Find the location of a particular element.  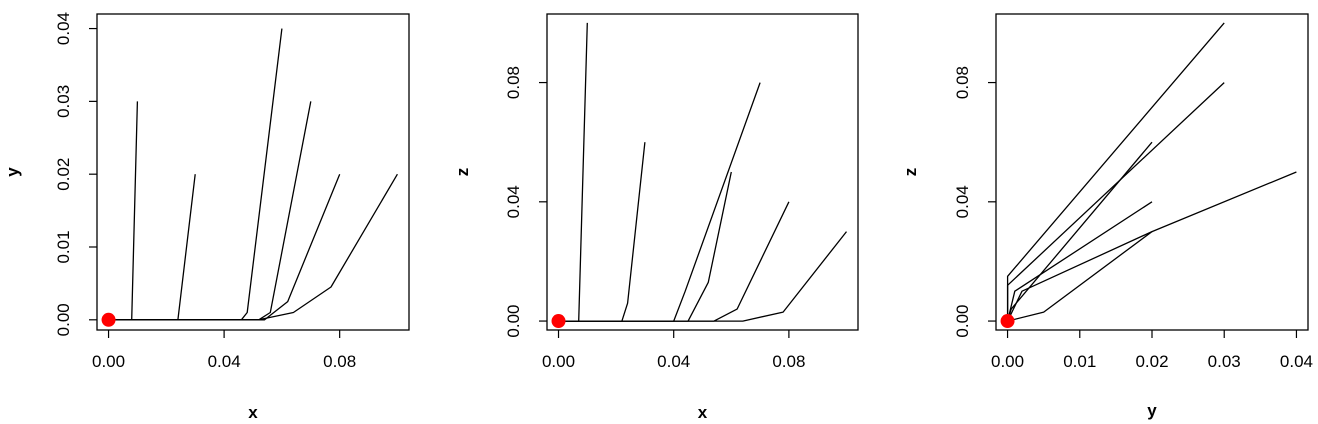

x-tick-label: 0.03 is located at coordinates (1224, 361).